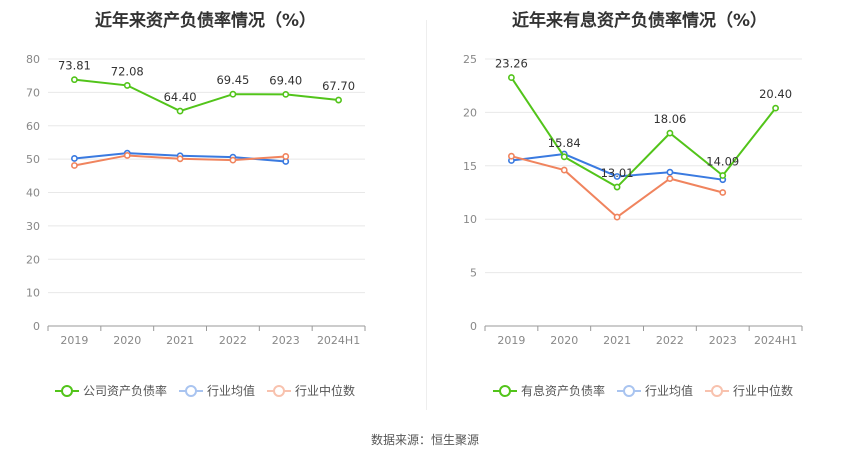 The image size is (850, 459). What do you see at coordinates (473, 273) in the screenshot?
I see `y-tick-label: 5` at bounding box center [473, 273].